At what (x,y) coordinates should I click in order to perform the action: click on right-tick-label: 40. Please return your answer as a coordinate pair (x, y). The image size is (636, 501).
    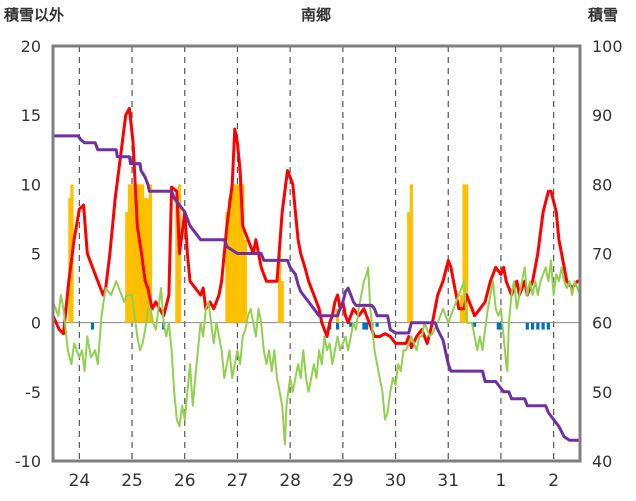
    Looking at the image, I should click on (602, 461).